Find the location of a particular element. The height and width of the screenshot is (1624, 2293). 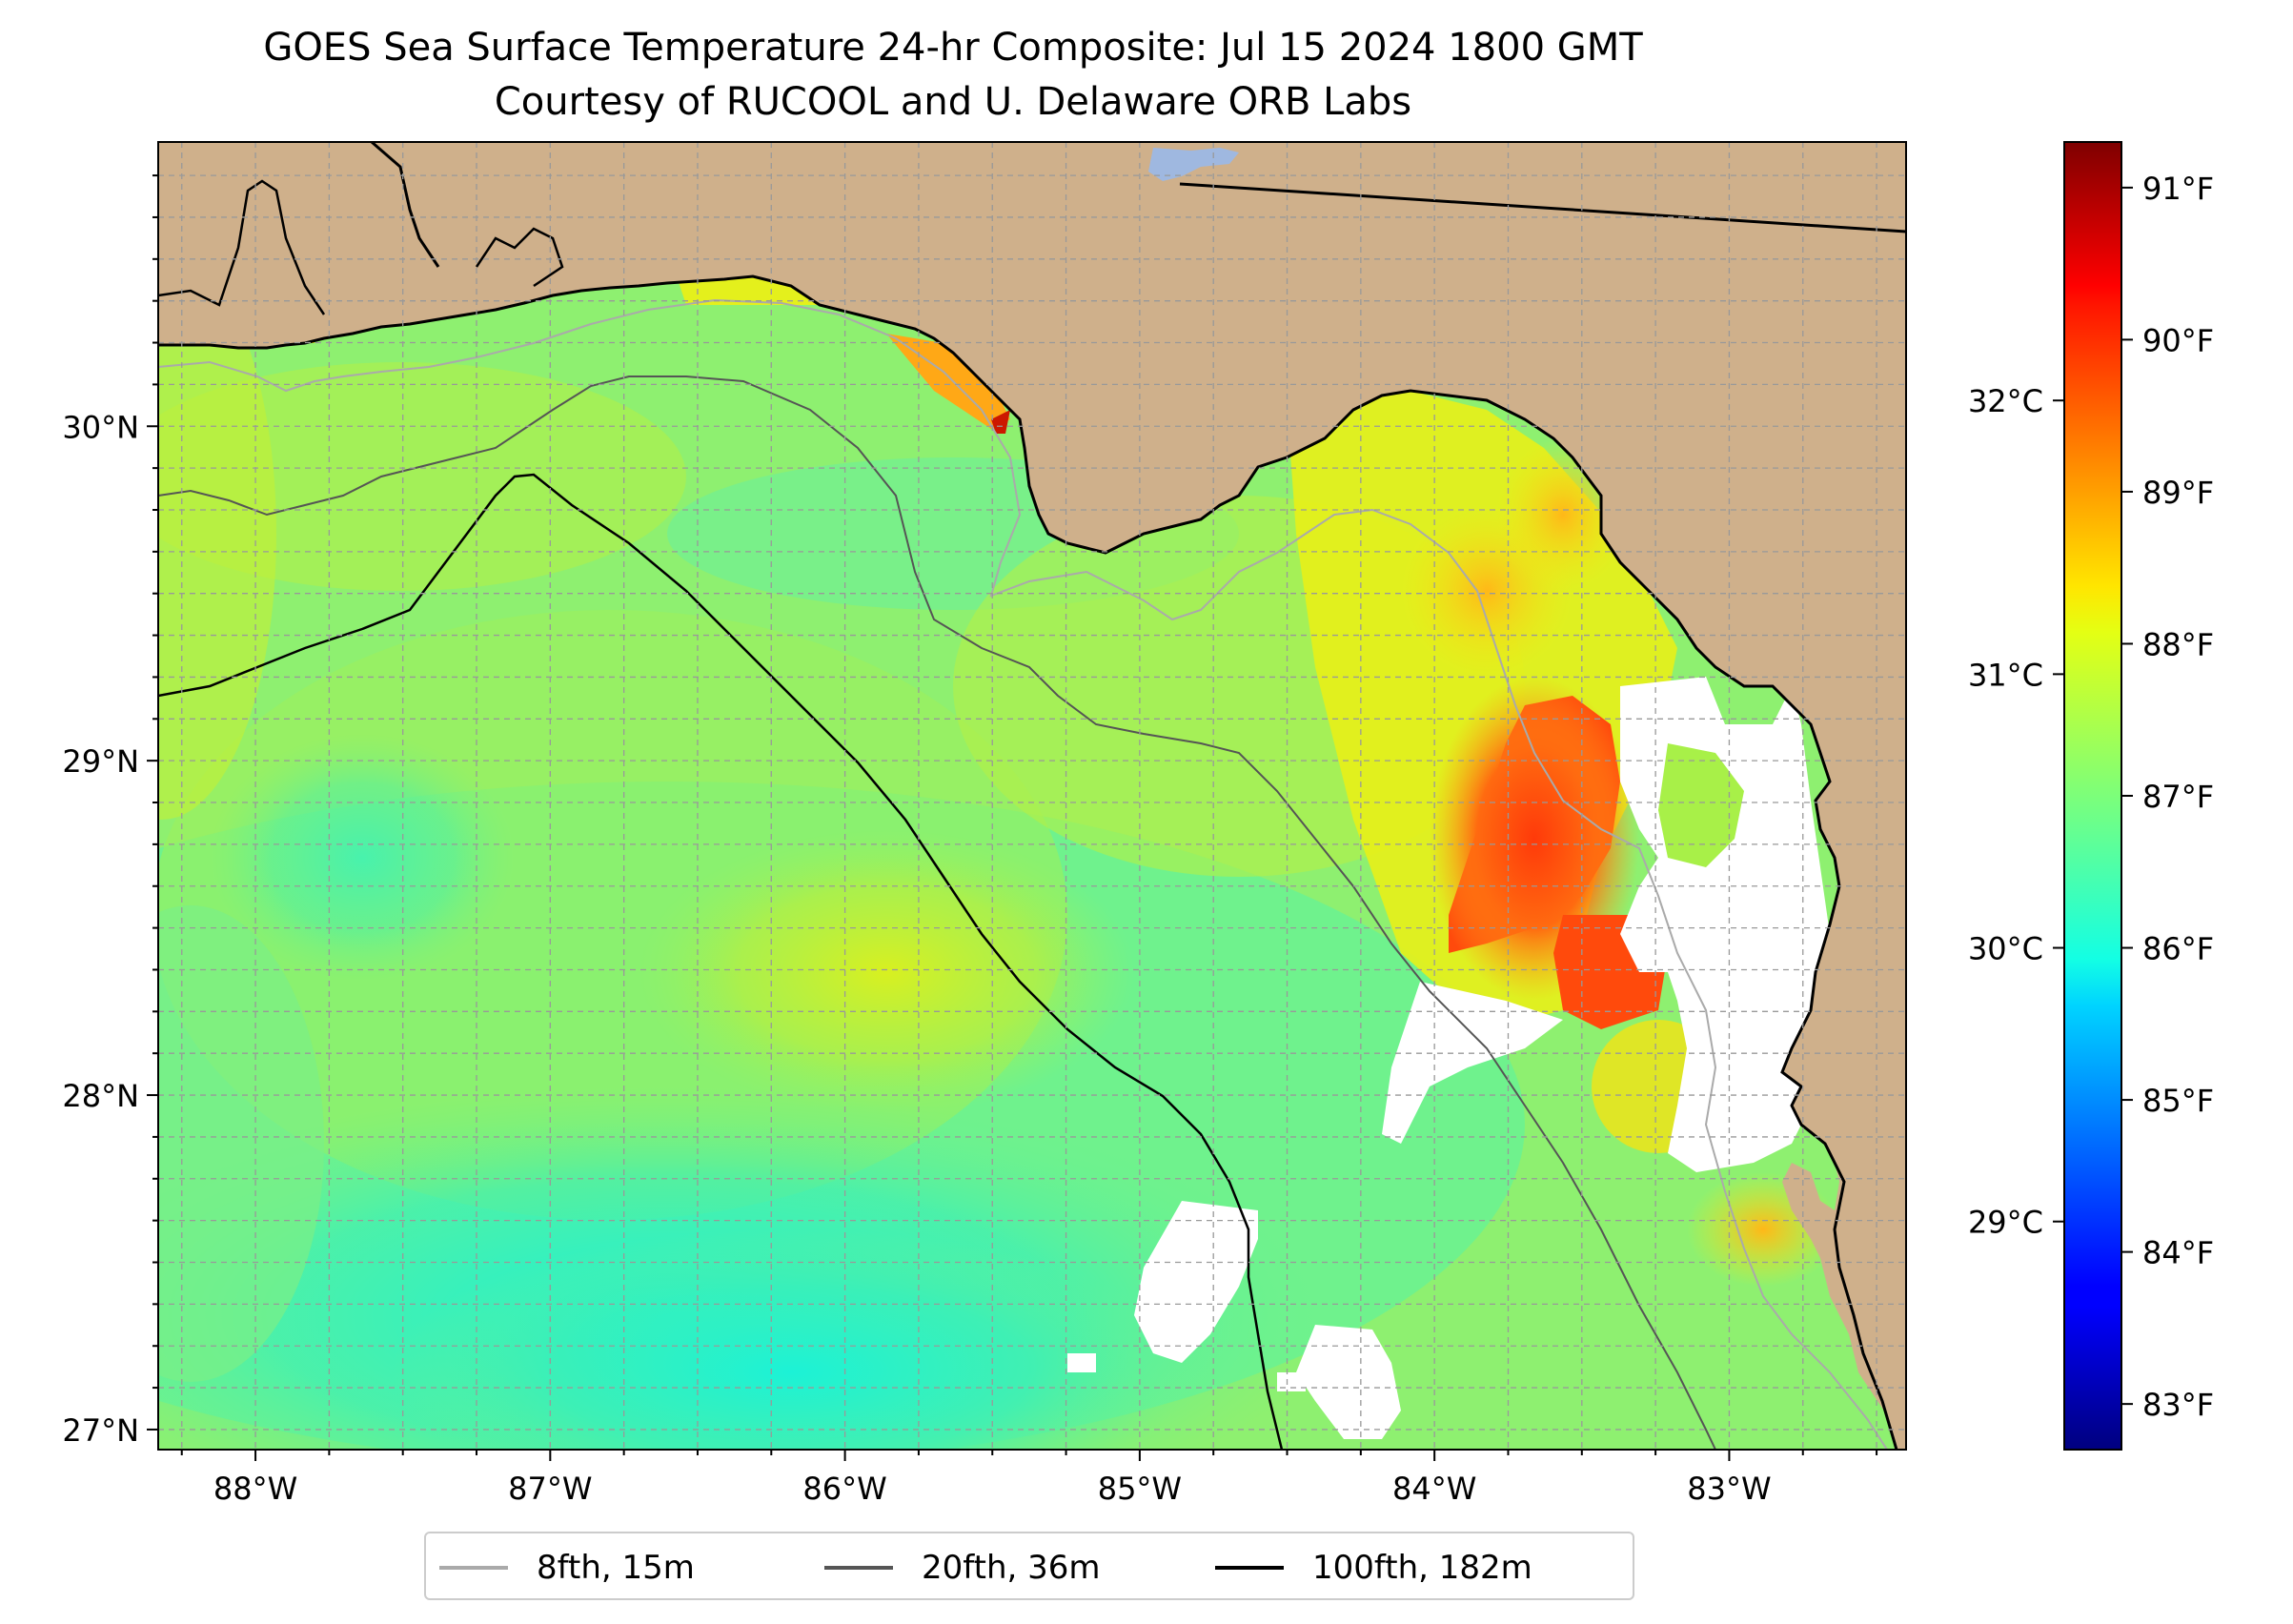

colorbar-f-label: 90°F is located at coordinates (2178, 340).